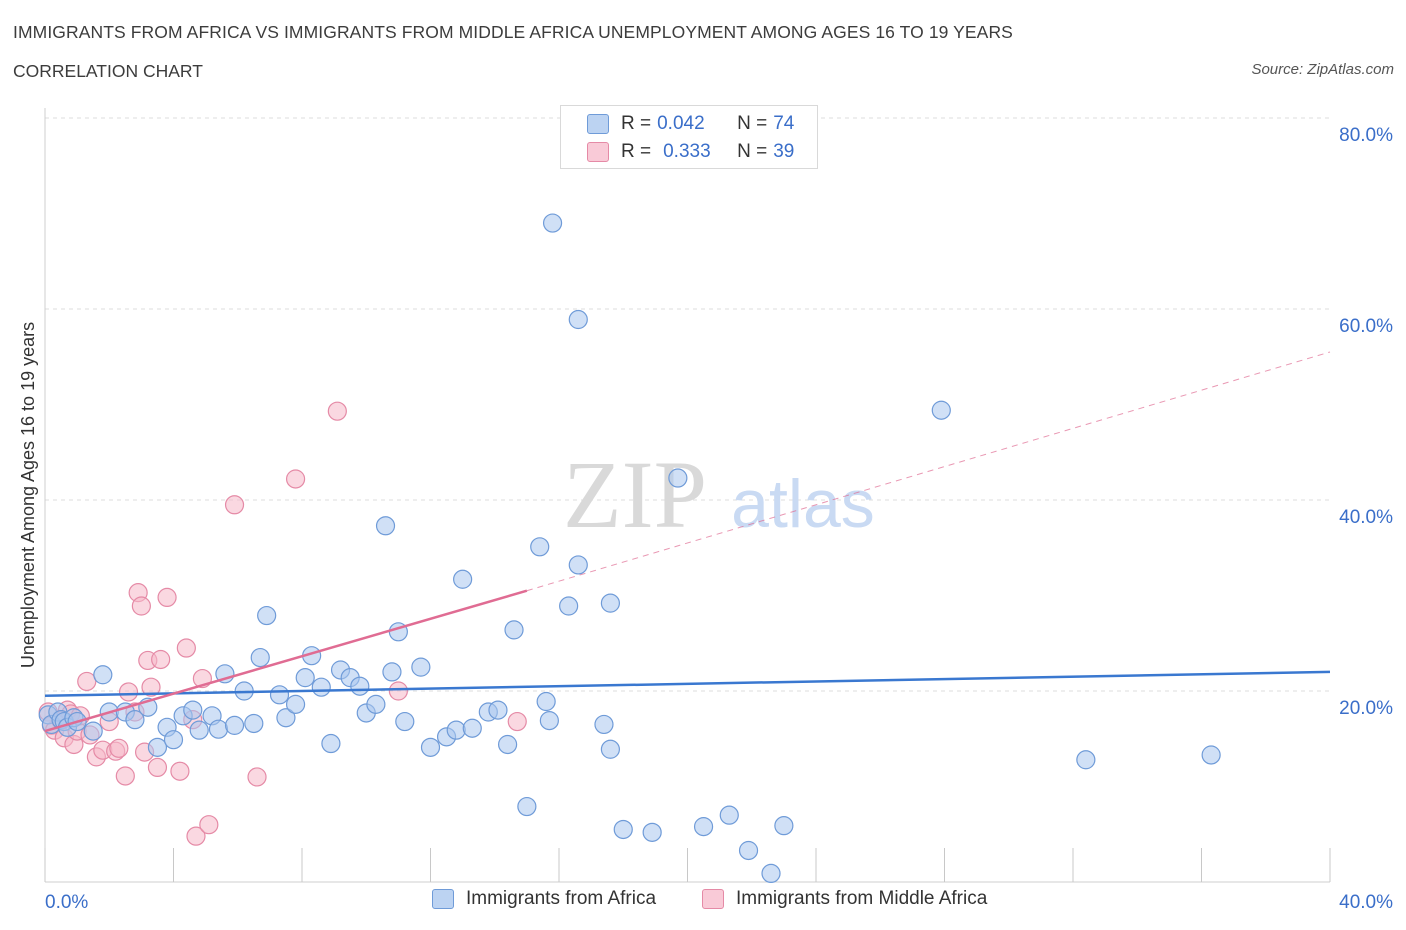 The height and width of the screenshot is (930, 1406). I want to click on series-name-middle-africa: Immigrants from Middle Africa, so click(862, 898).